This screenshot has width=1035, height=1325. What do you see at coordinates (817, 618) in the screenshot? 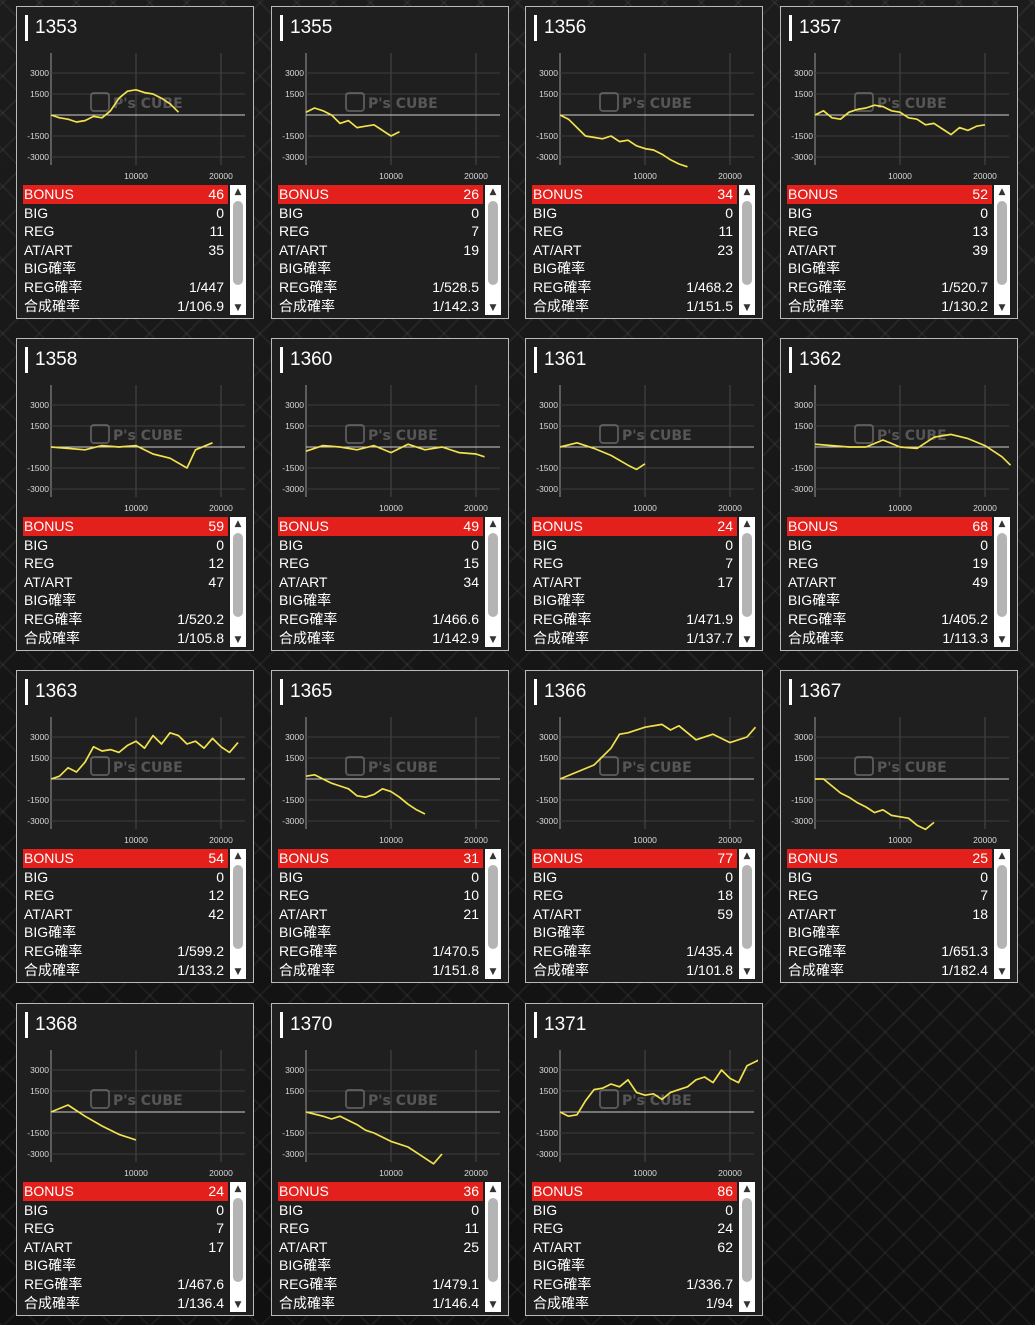
I see `reg-rate-label: REG確率` at bounding box center [817, 618].